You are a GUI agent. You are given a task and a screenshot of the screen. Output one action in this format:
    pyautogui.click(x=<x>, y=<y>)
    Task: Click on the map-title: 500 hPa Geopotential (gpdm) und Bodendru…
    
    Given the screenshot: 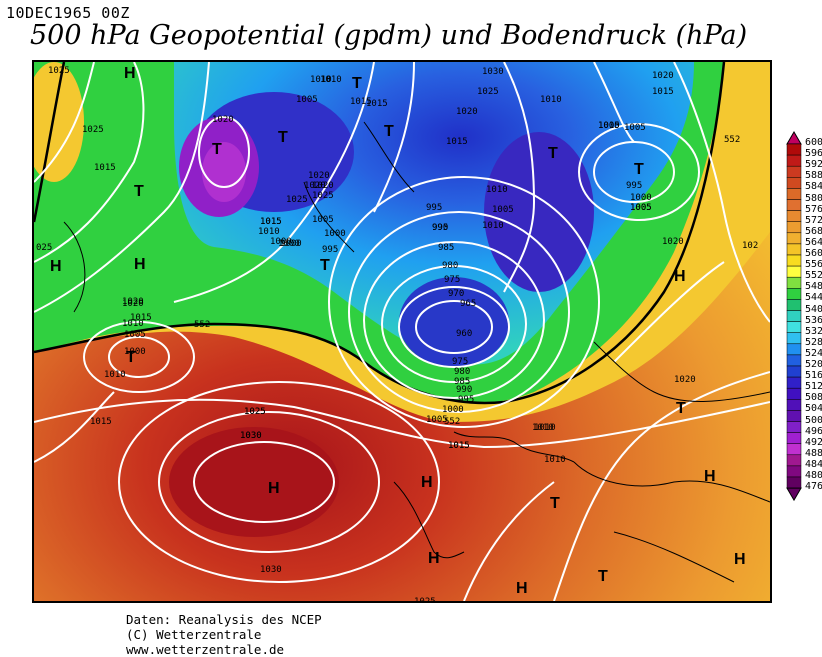 What is the action you would take?
    pyautogui.click(x=389, y=35)
    